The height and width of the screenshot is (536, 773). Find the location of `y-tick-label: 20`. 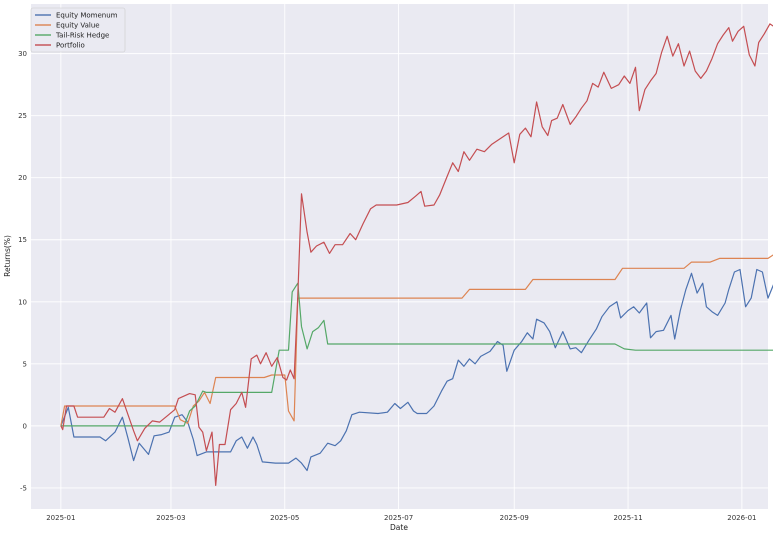

y-tick-label: 20 is located at coordinates (22, 178).